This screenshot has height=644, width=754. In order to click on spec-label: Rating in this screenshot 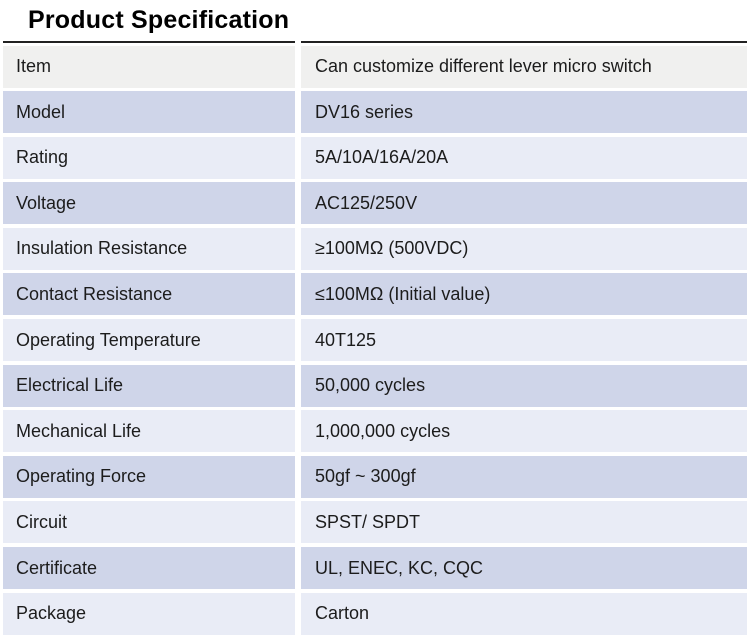, I will do `click(149, 157)`.